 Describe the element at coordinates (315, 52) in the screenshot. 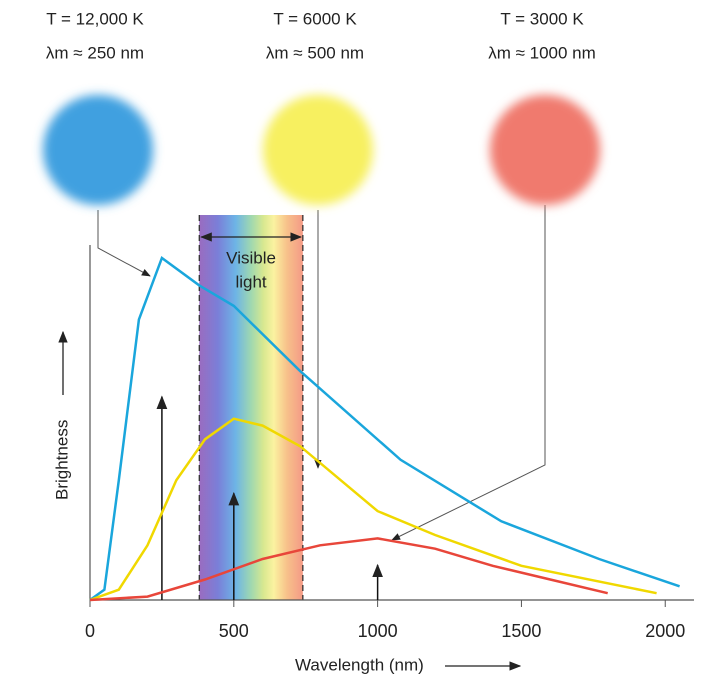

I see `peak-label: λm ≈ 500 nm` at that location.